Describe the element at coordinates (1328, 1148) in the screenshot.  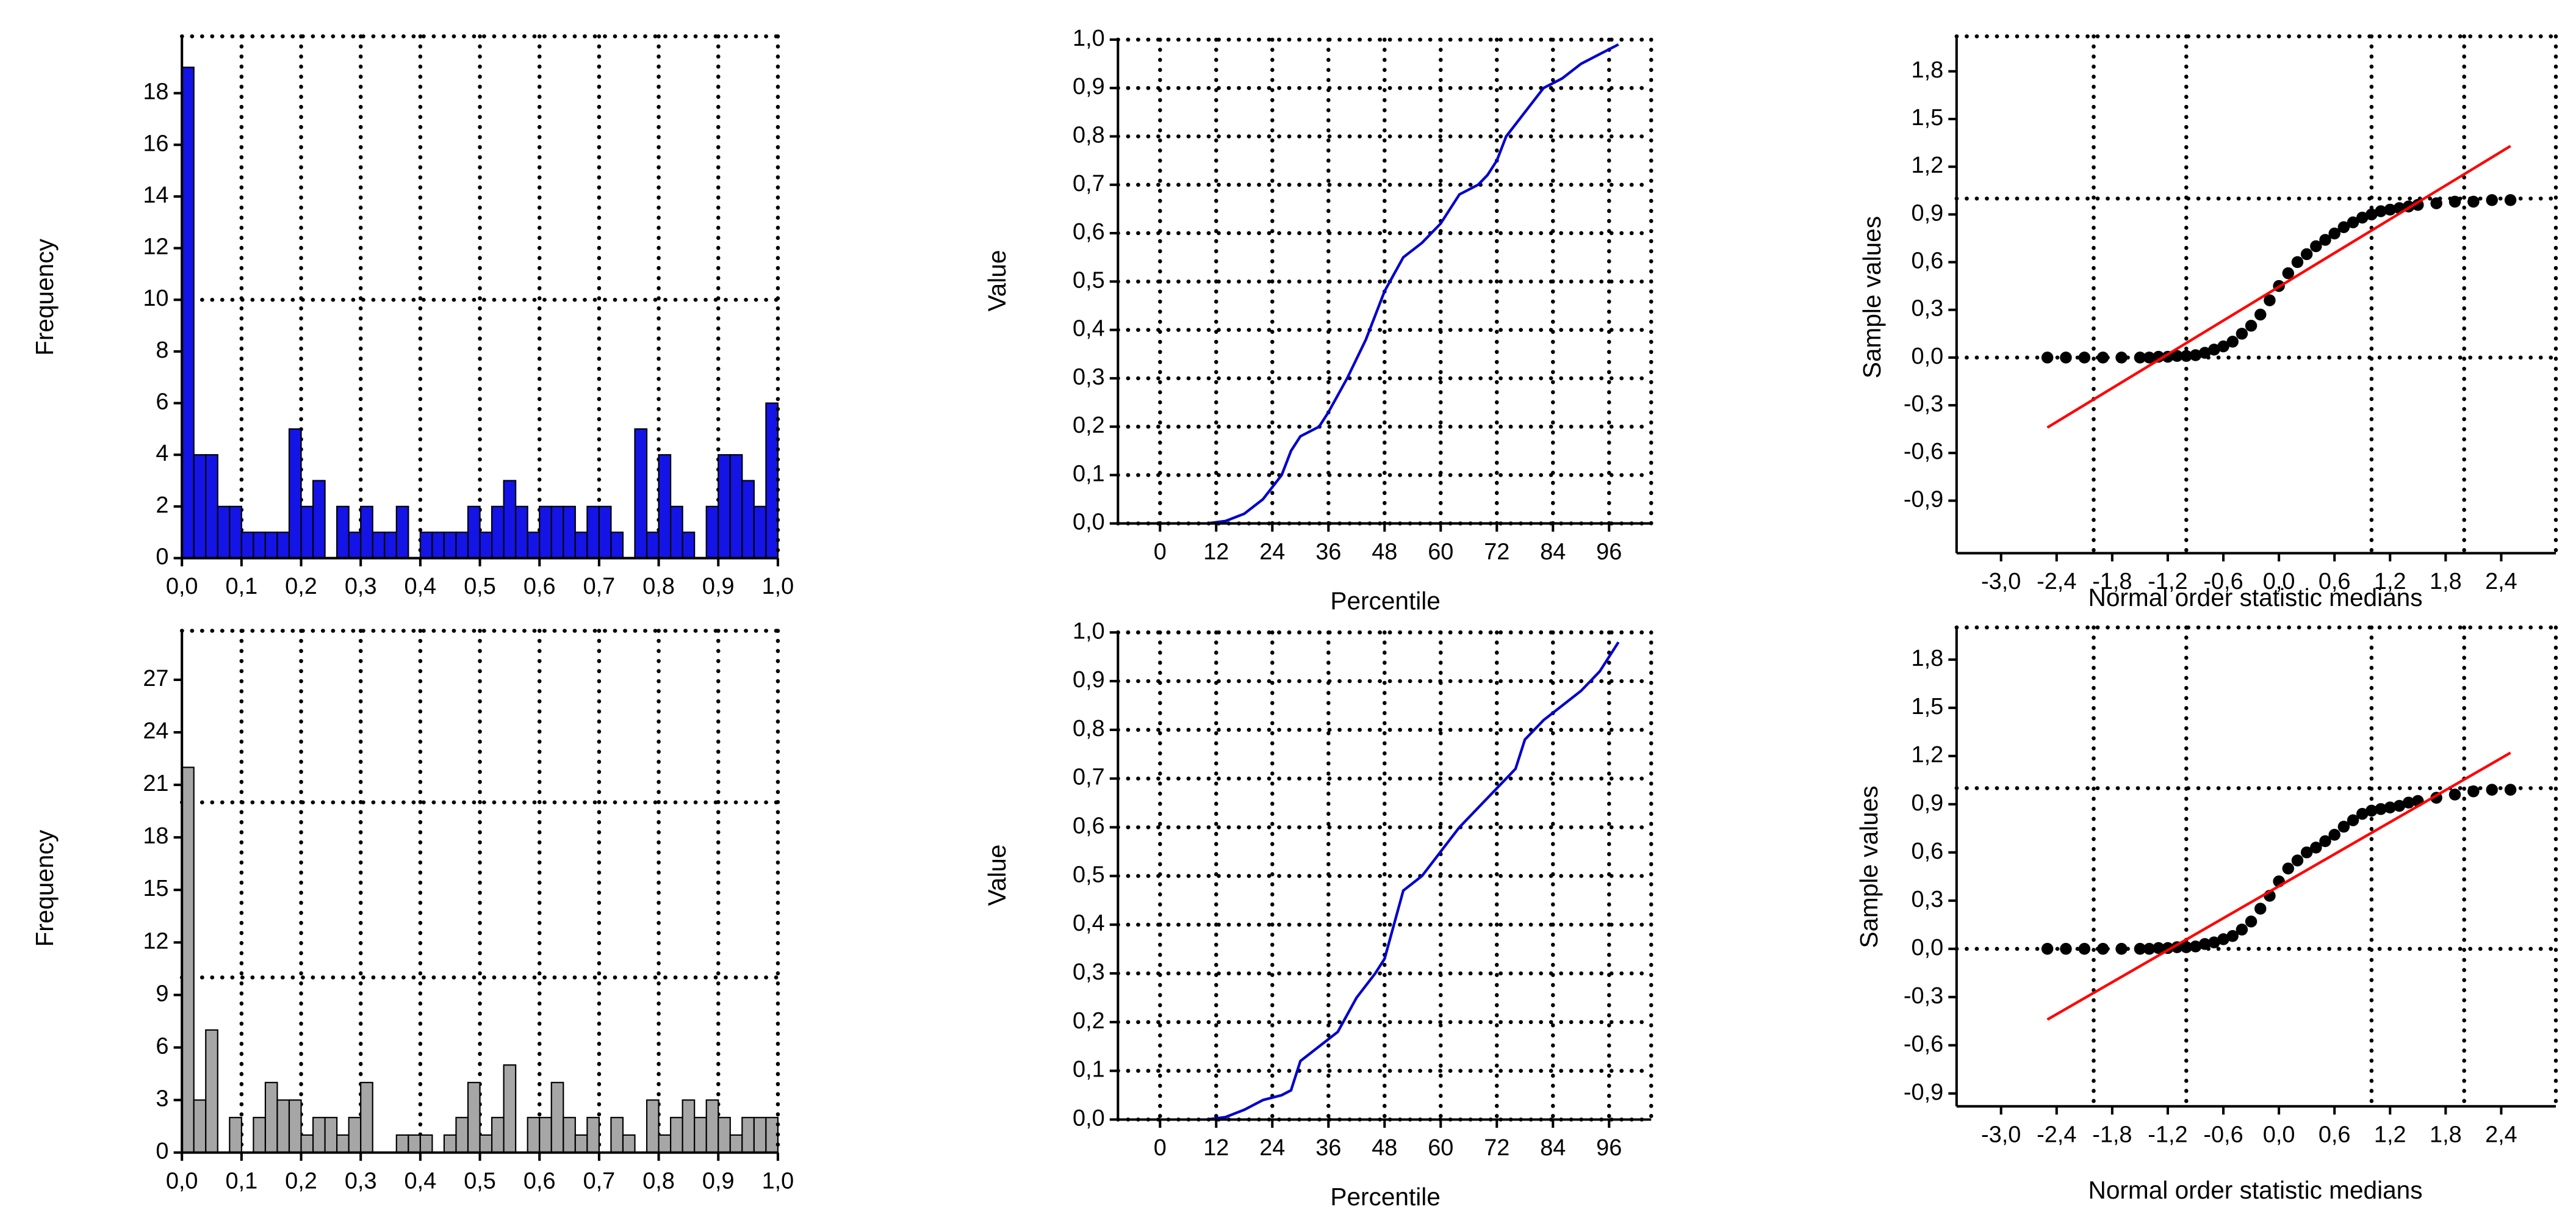
I see `x-tick-label: 36` at that location.